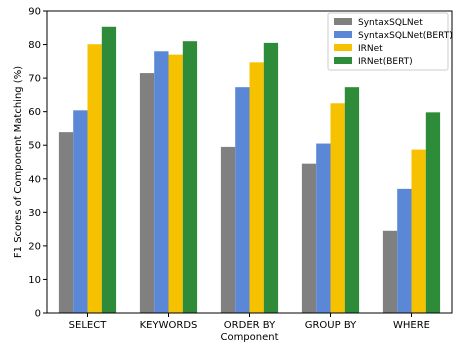  What do you see at coordinates (390, 271) in the screenshot?
I see `bar-syntaxsqlnet-where` at bounding box center [390, 271].